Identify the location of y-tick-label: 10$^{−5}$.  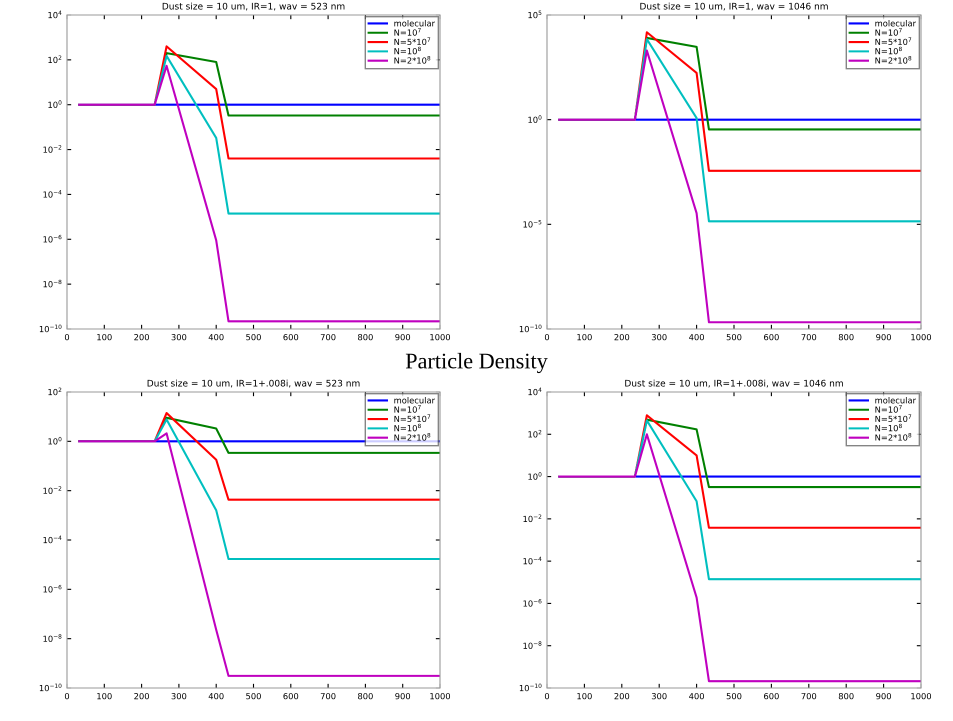
(532, 224).